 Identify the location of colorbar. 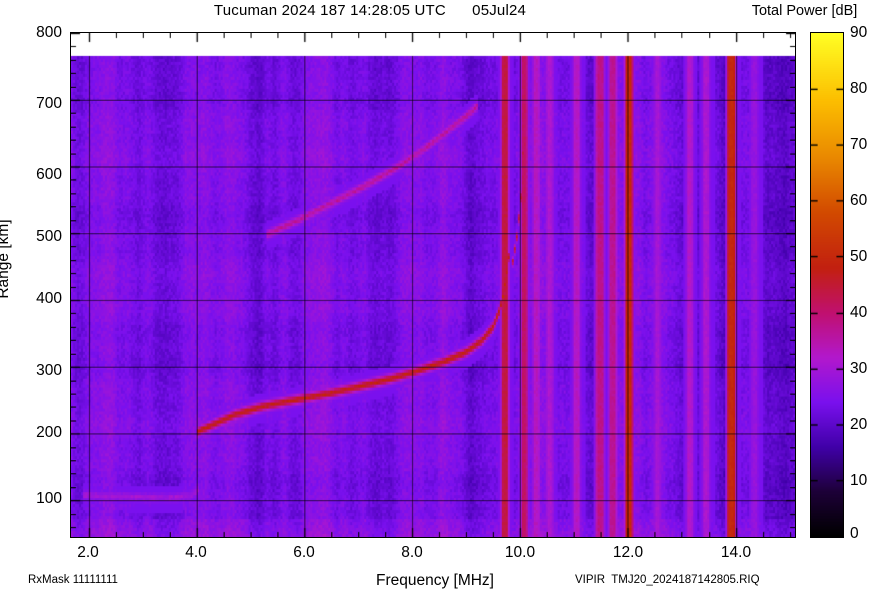
(827, 285).